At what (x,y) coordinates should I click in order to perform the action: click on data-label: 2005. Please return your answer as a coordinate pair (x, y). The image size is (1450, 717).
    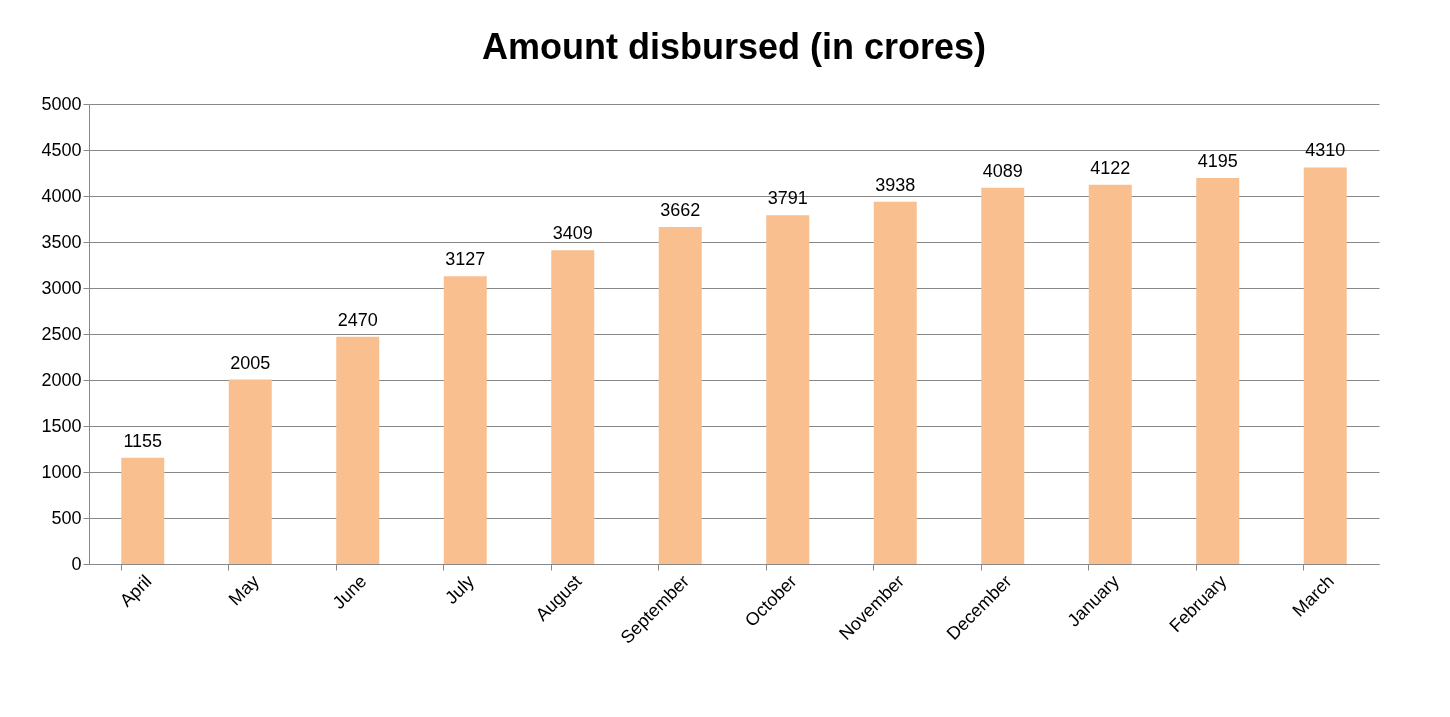
    Looking at the image, I should click on (250, 362).